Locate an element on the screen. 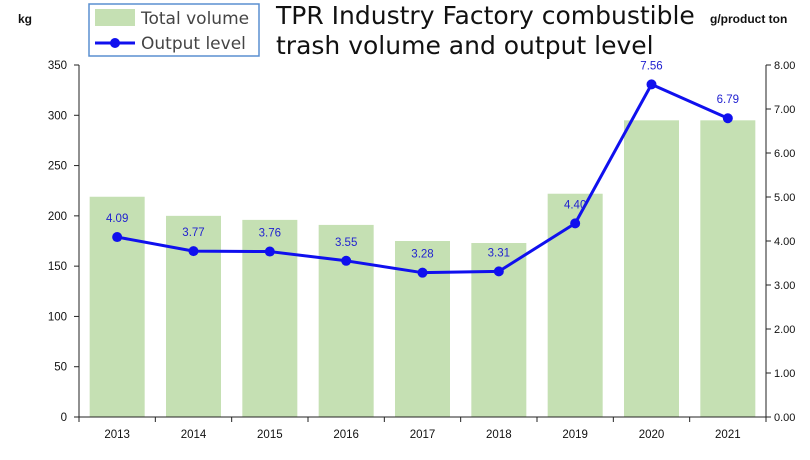 The image size is (810, 460). data-label-2016: 3.55 is located at coordinates (346, 243).